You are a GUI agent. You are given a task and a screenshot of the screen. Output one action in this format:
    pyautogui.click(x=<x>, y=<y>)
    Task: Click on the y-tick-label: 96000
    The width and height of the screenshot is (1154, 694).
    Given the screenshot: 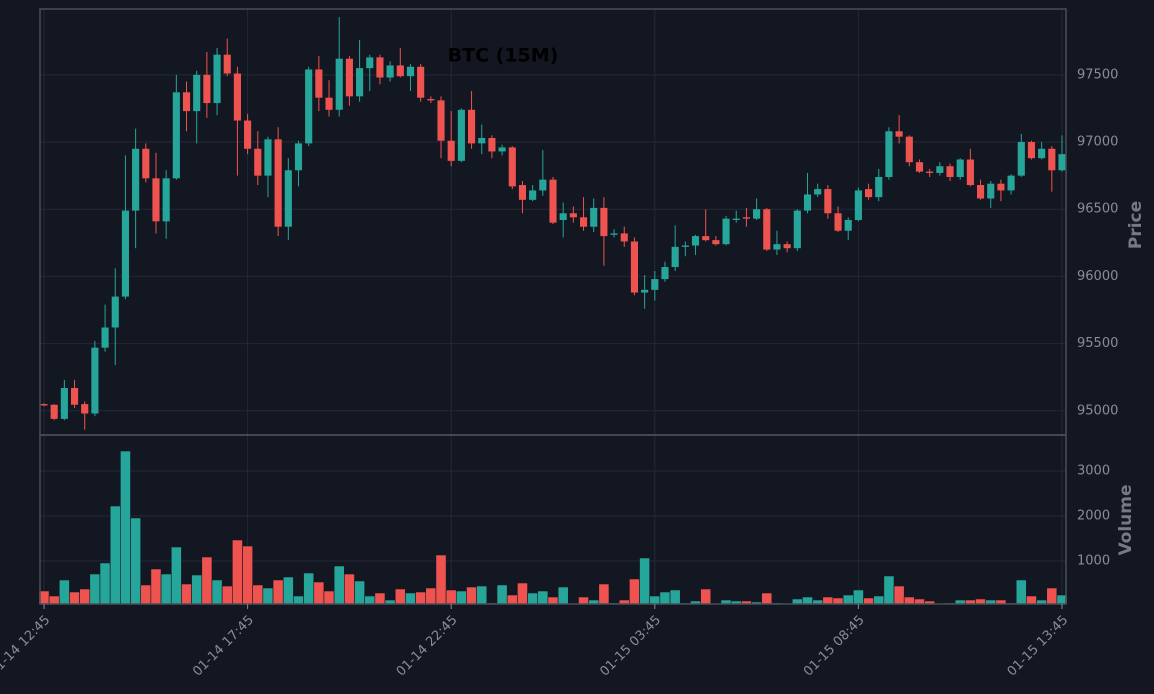 What is the action you would take?
    pyautogui.click(x=1097, y=276)
    